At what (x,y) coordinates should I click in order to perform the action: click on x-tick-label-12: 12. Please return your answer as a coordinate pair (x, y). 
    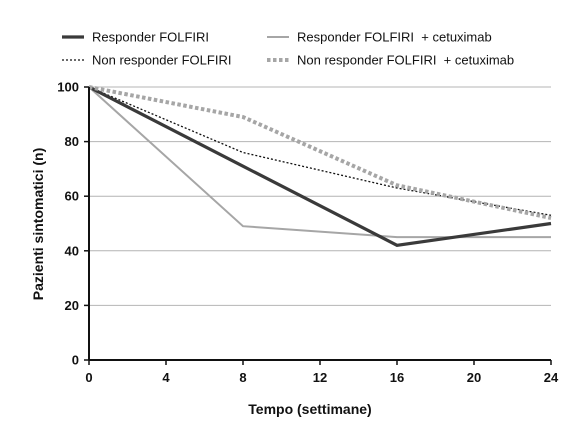
    Looking at the image, I should click on (320, 377).